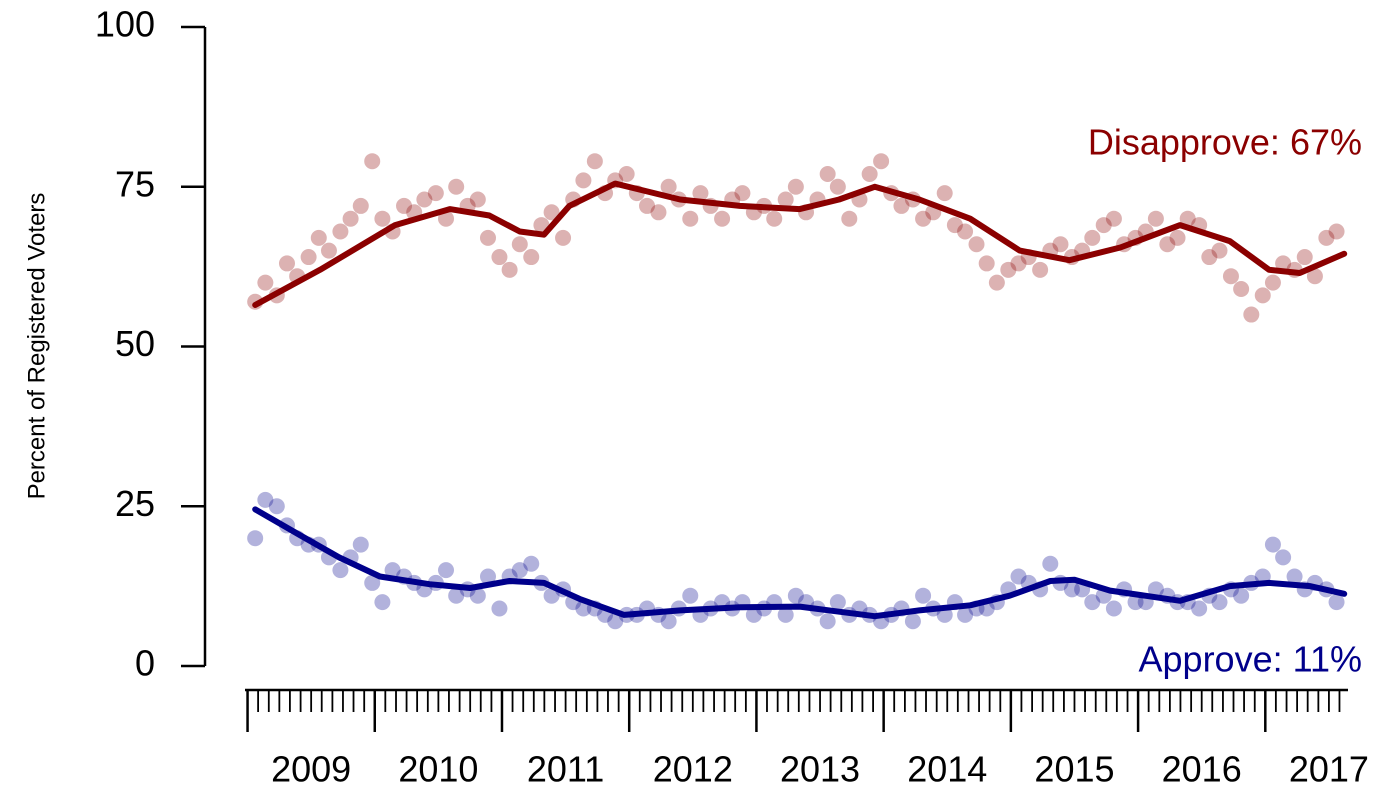 The height and width of the screenshot is (790, 1380). Describe the element at coordinates (311, 769) in the screenshot. I see `x-tick-label: 2009` at that location.